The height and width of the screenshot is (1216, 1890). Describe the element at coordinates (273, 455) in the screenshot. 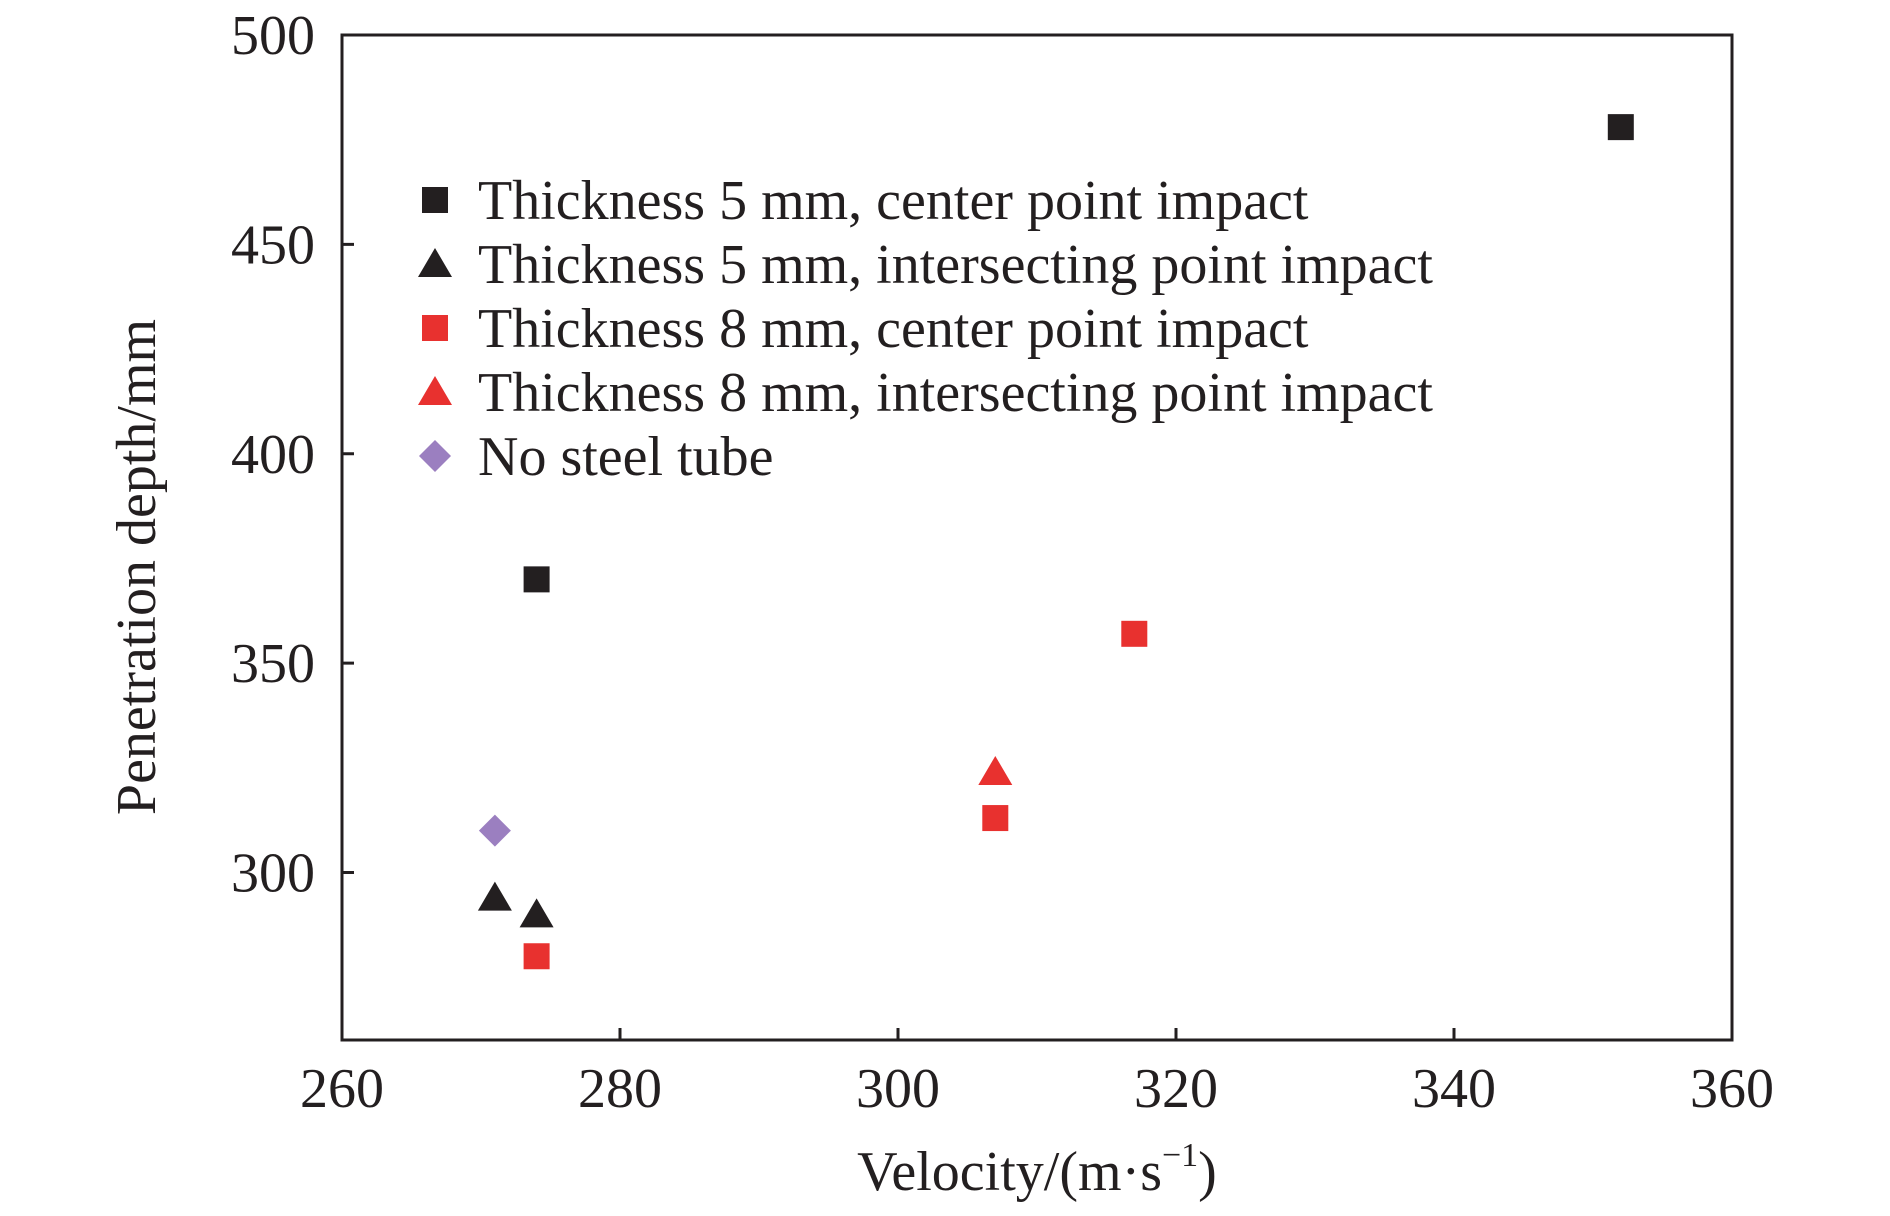

I see `y-tick-label: 400` at that location.